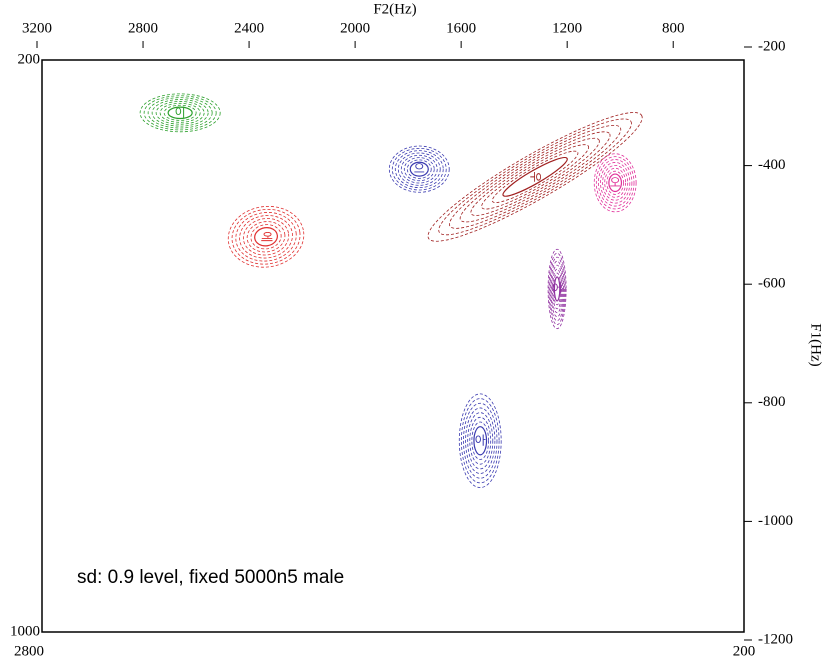  What do you see at coordinates (394, 9) in the screenshot?
I see `x2-axis-label: F2(Hz)` at bounding box center [394, 9].